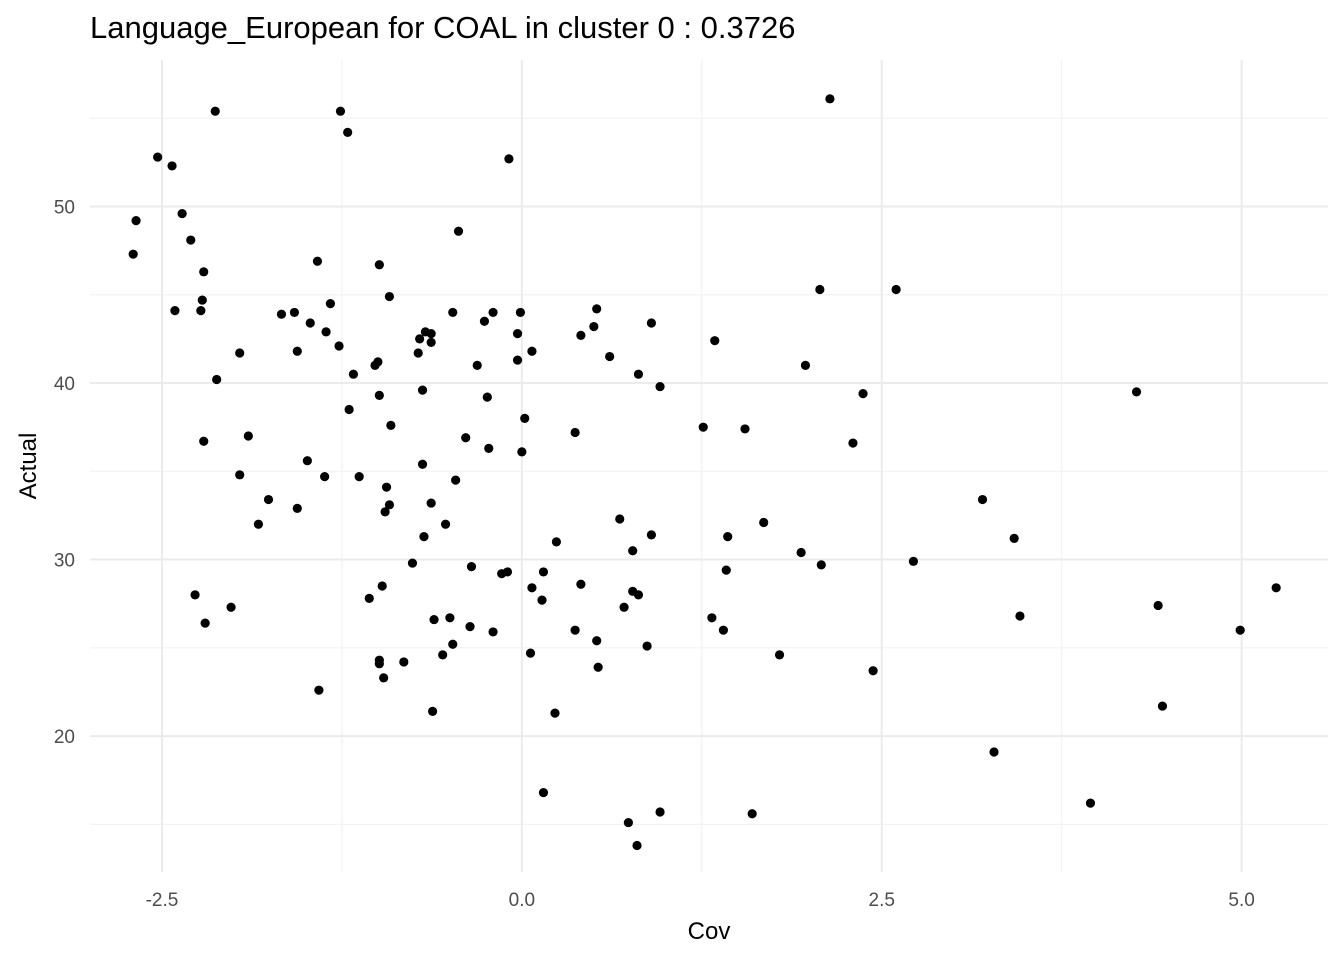 This screenshot has height=960, width=1344. I want to click on x-axis-title: Cov, so click(709, 931).